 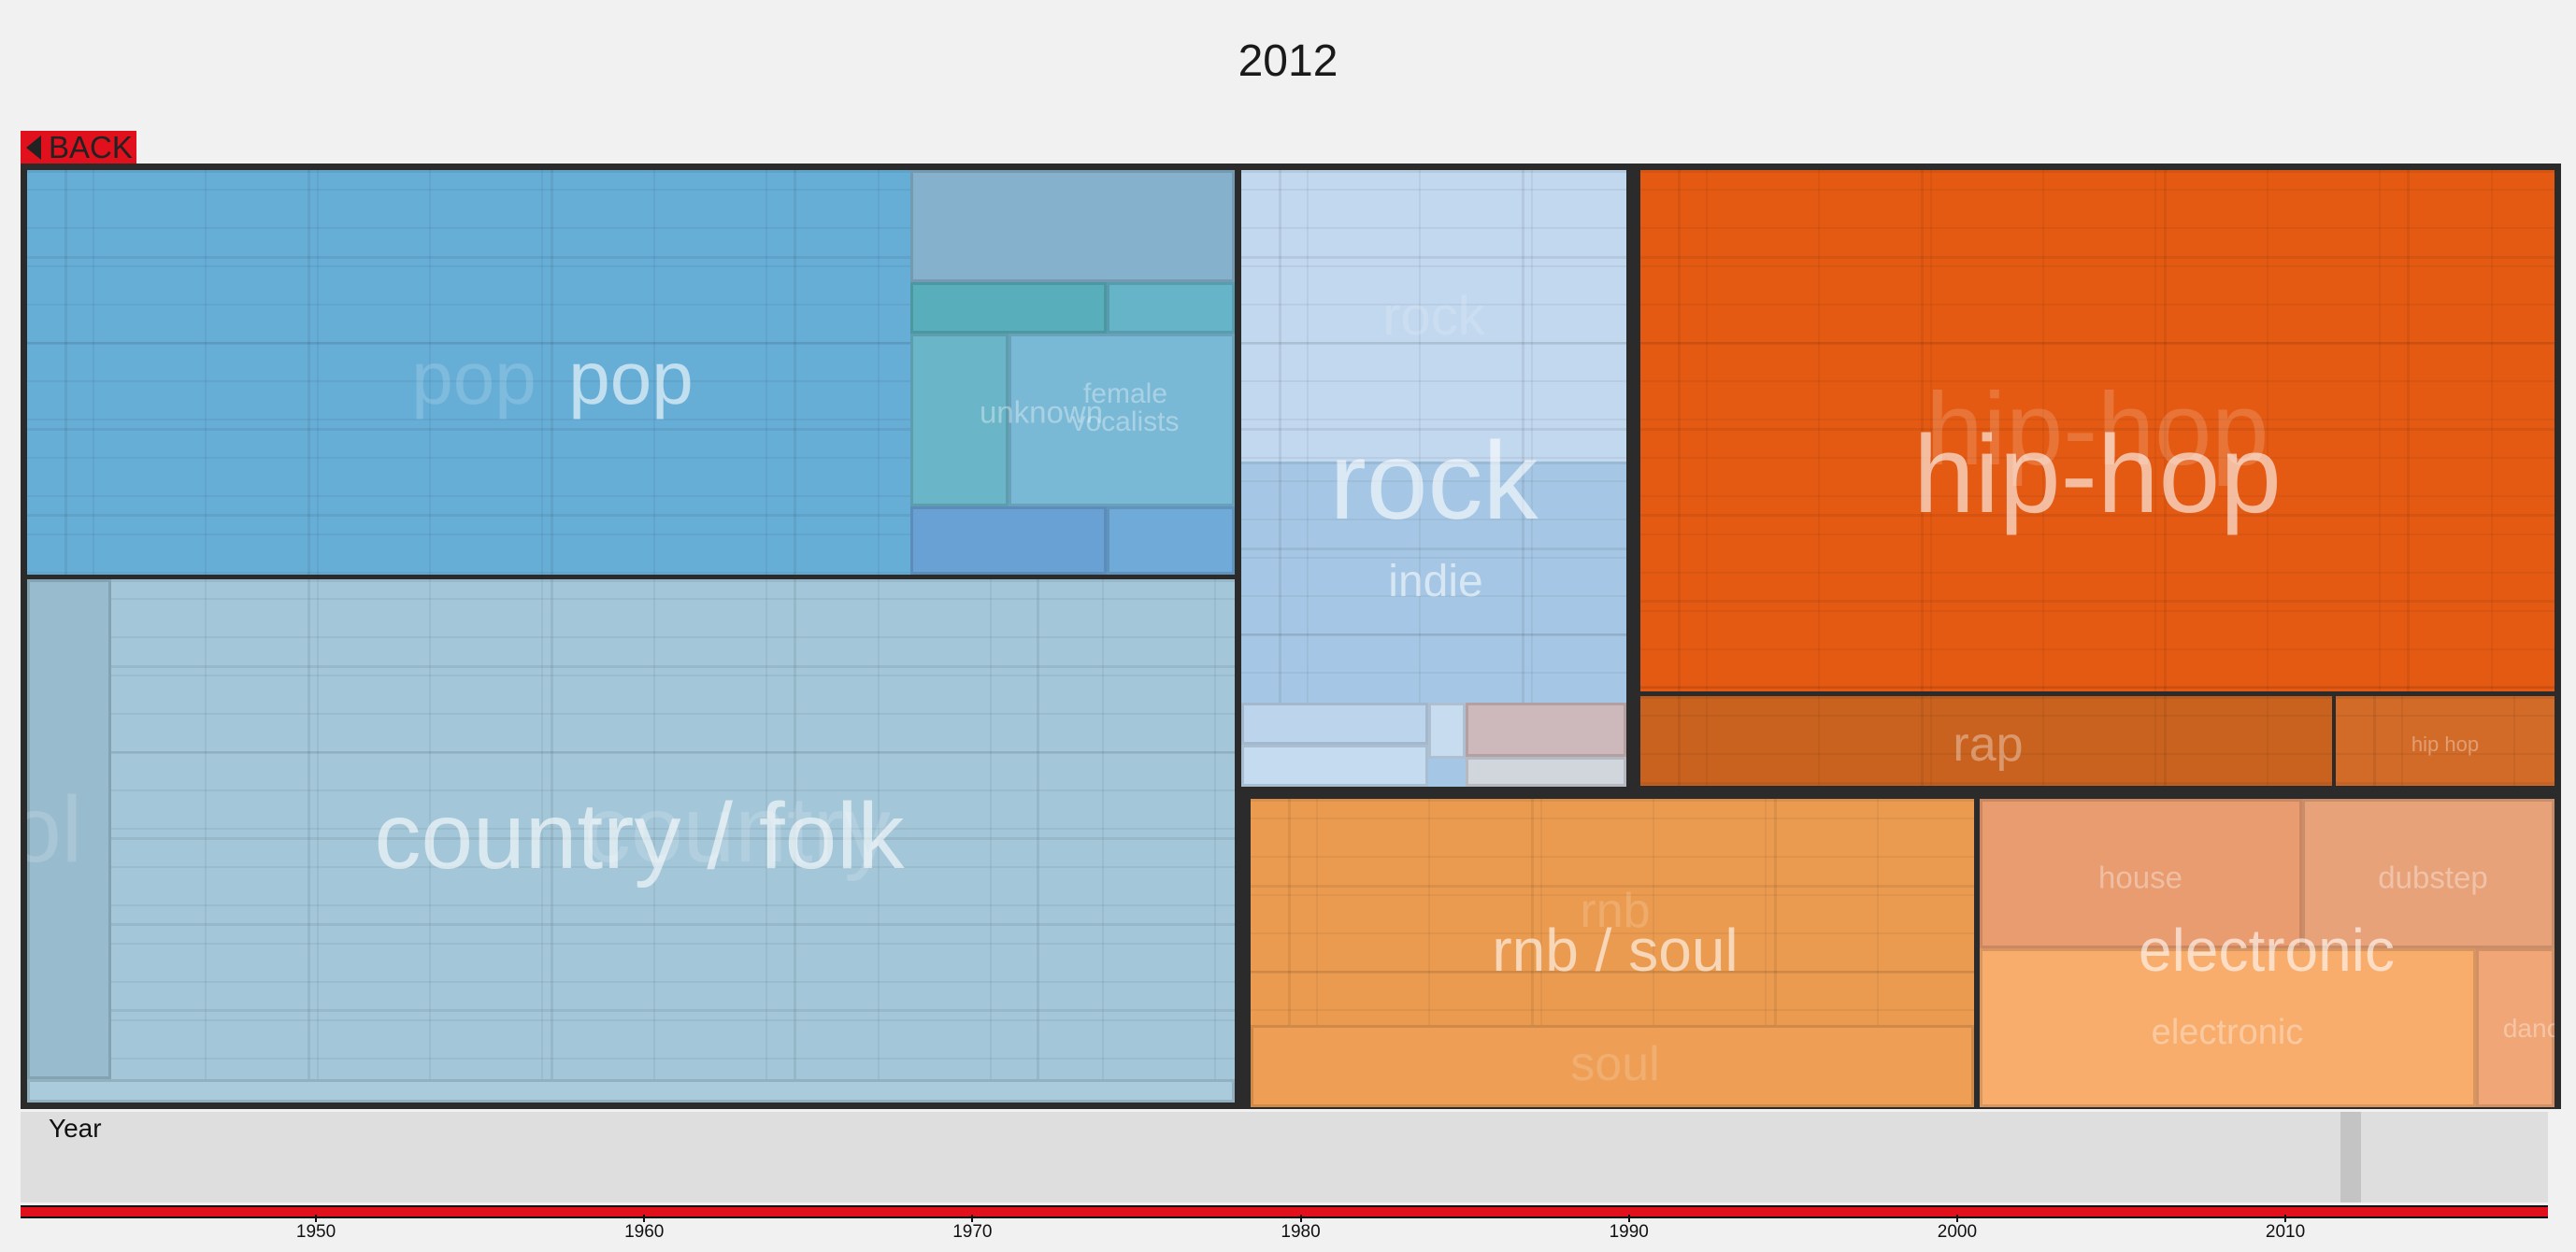 I want to click on treemap-divider-pop, so click(x=632, y=577).